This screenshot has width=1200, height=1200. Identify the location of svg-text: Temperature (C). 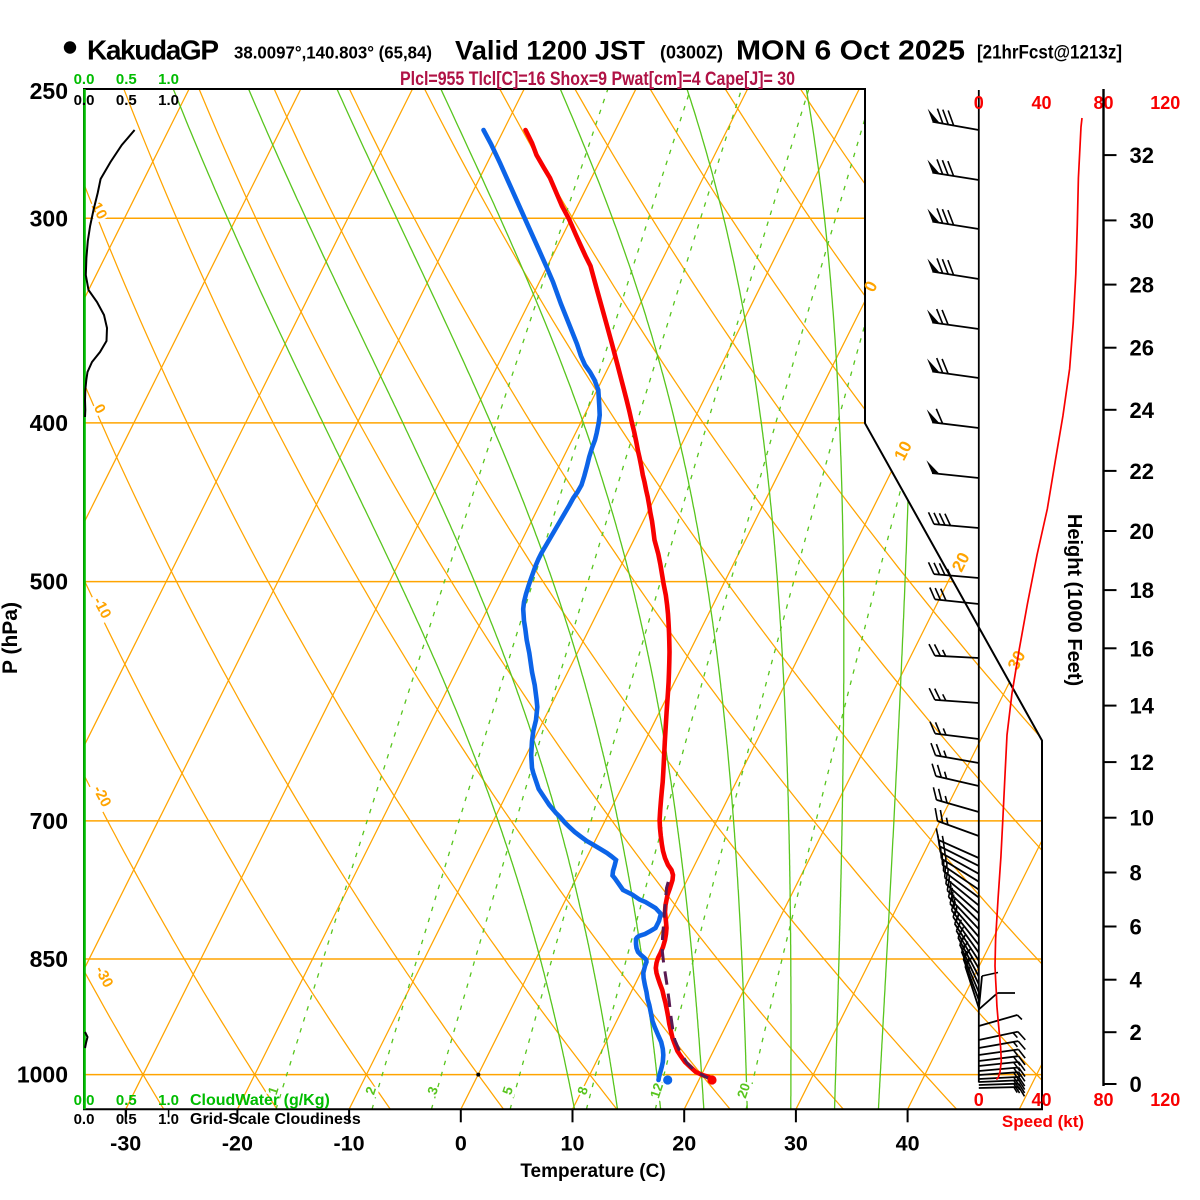
(592, 1171).